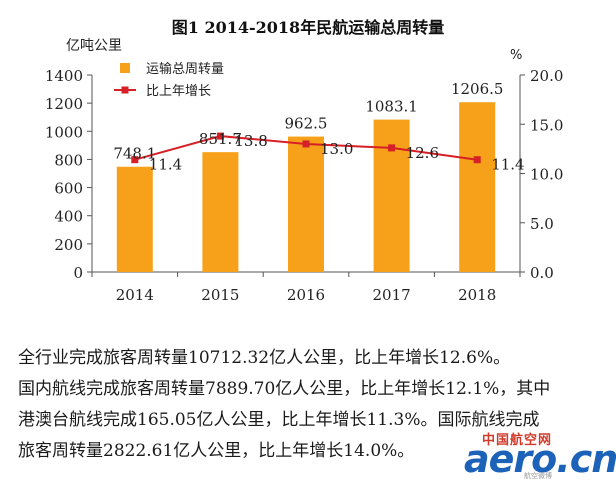 The height and width of the screenshot is (481, 616). Describe the element at coordinates (542, 224) in the screenshot. I see `y-tick-label-right: 5.0` at that location.